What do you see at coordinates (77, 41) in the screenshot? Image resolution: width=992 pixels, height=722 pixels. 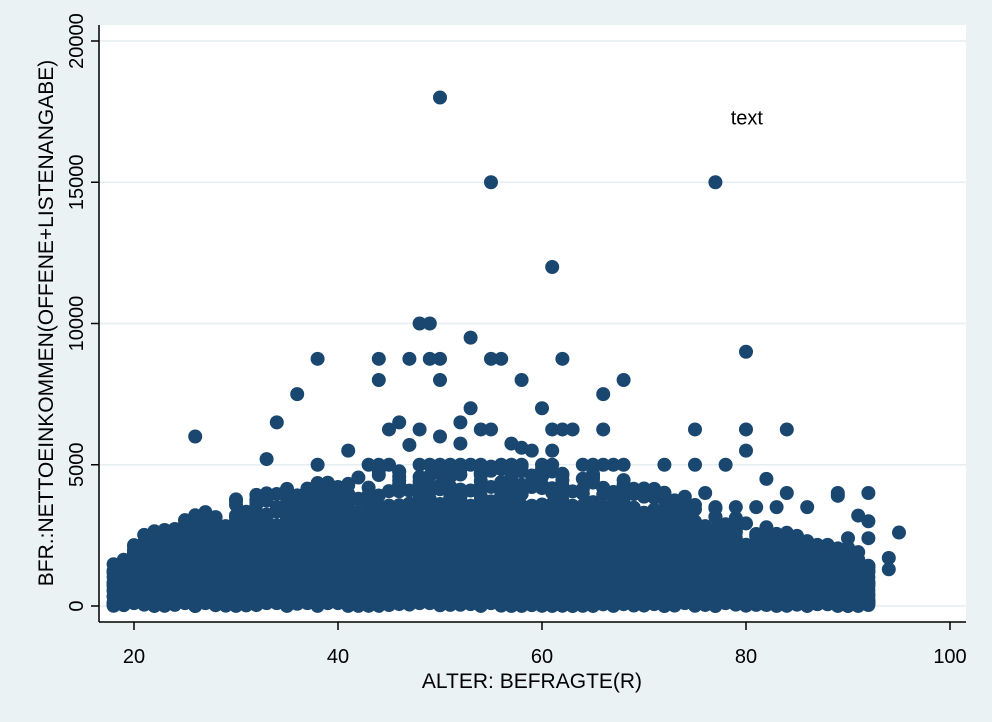 I see `y-tick-label: 20000` at bounding box center [77, 41].